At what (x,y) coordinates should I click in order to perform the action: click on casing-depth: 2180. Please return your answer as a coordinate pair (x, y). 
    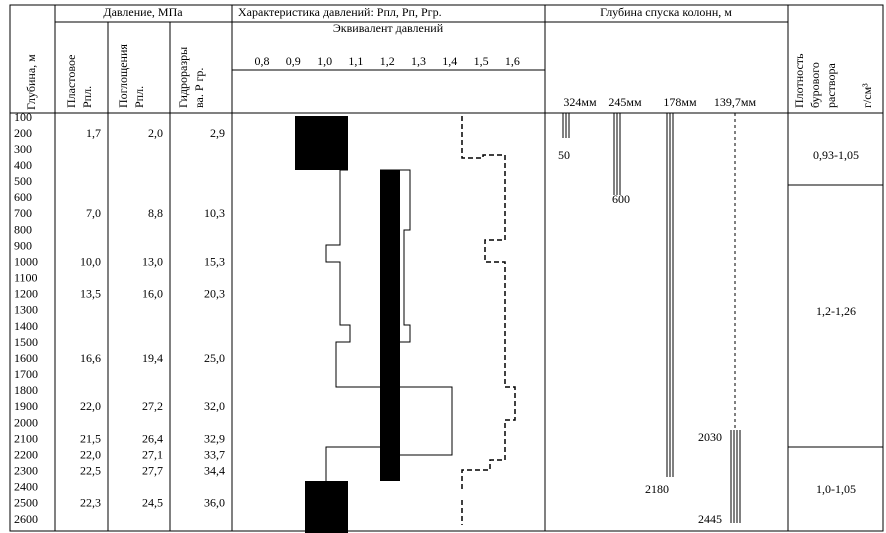
    Looking at the image, I should click on (657, 489).